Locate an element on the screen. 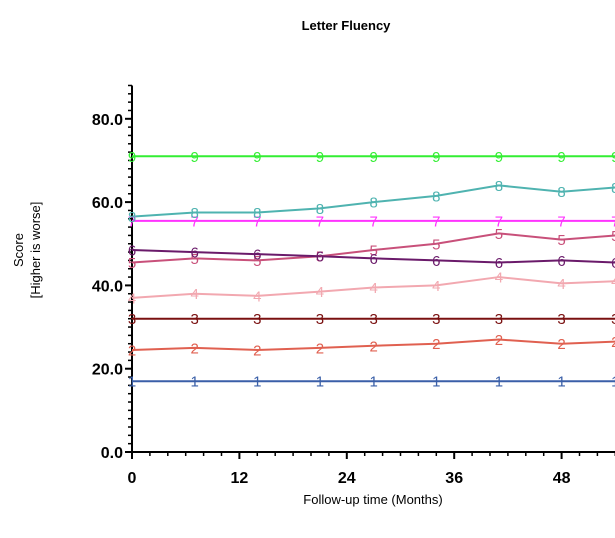 This screenshot has height=538, width=615. y-tick-label: 60.0 is located at coordinates (107, 203).